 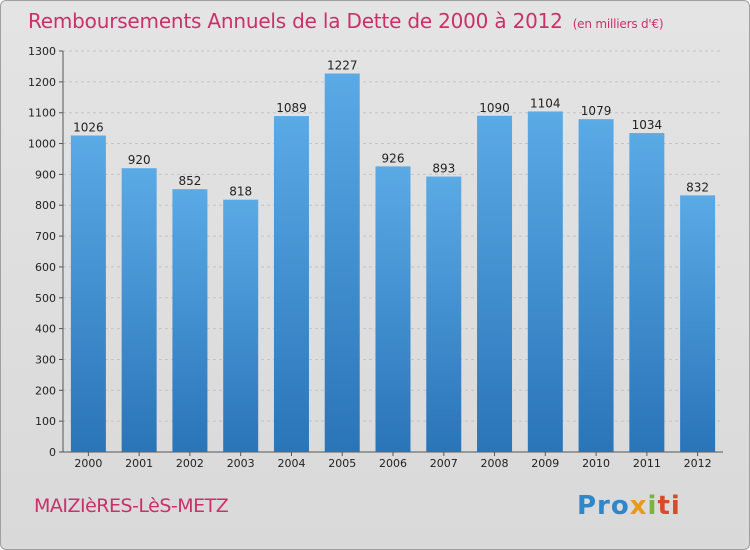 I want to click on y-tick-label: 1100, so click(x=42, y=113).